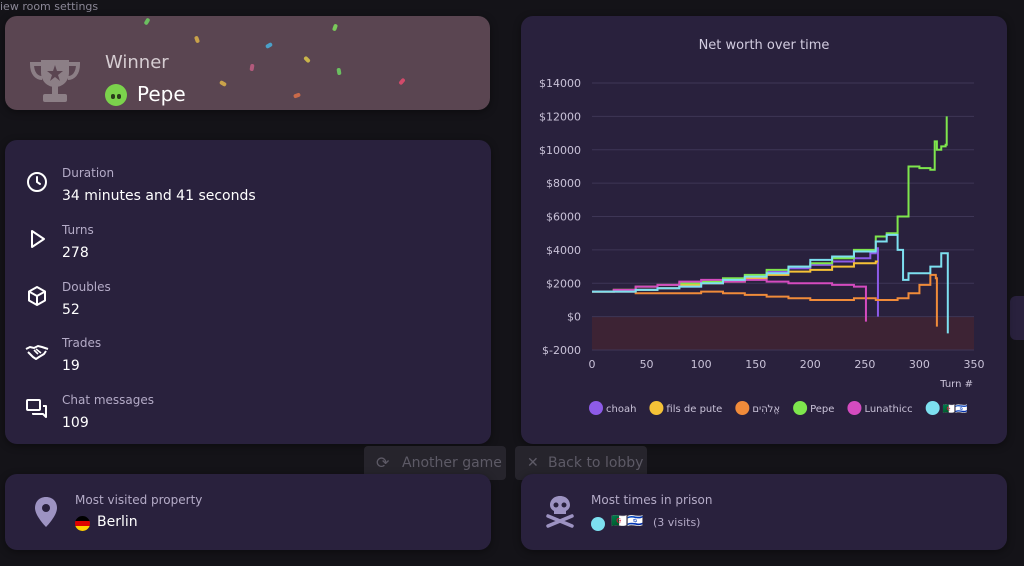 The height and width of the screenshot is (566, 1024). Describe the element at coordinates (563, 217) in the screenshot. I see `y-tick-label: $6000` at that location.